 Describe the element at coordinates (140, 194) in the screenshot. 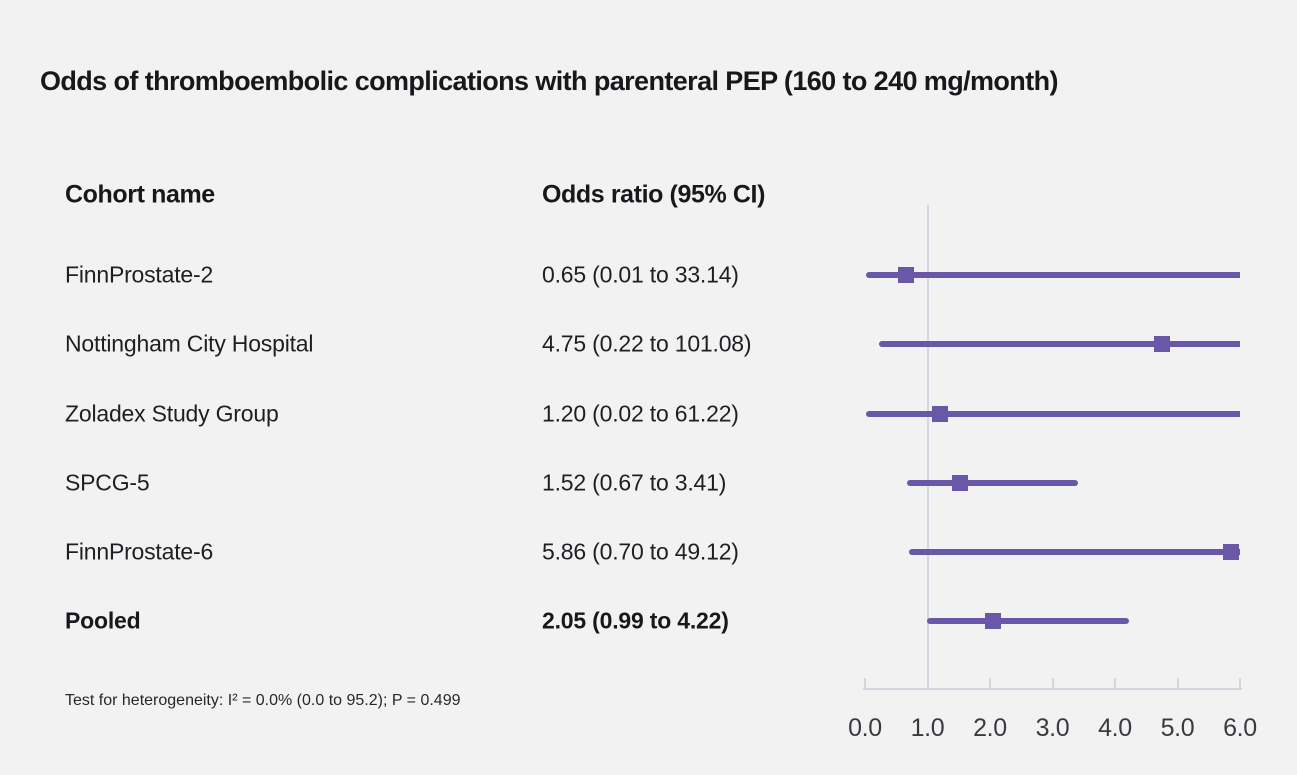

I see `column-header-cohort: Cohort name` at that location.